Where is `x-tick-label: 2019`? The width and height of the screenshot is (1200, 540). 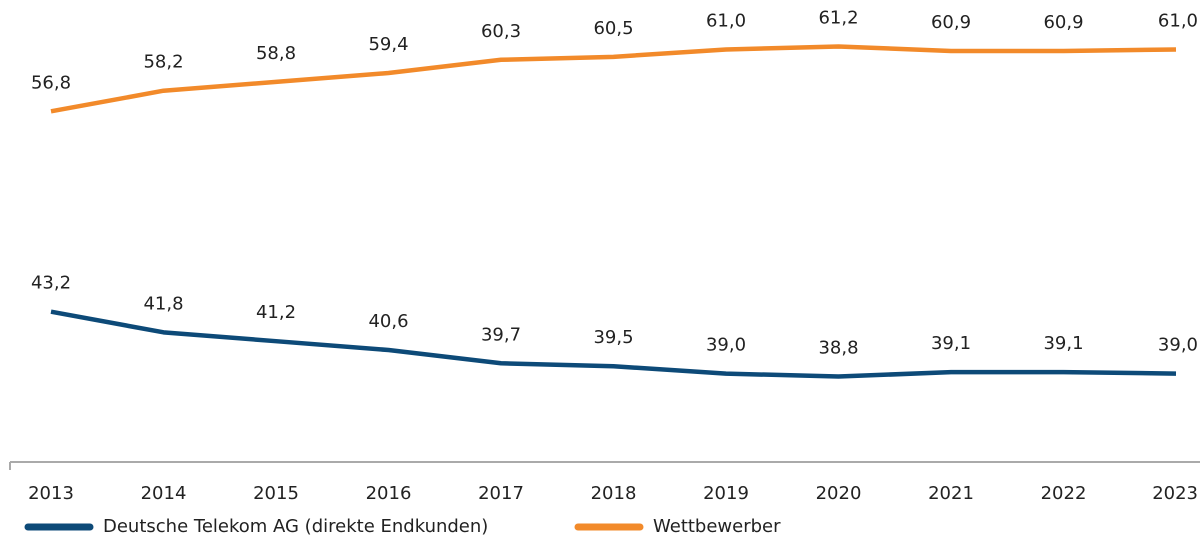 x-tick-label: 2019 is located at coordinates (726, 493).